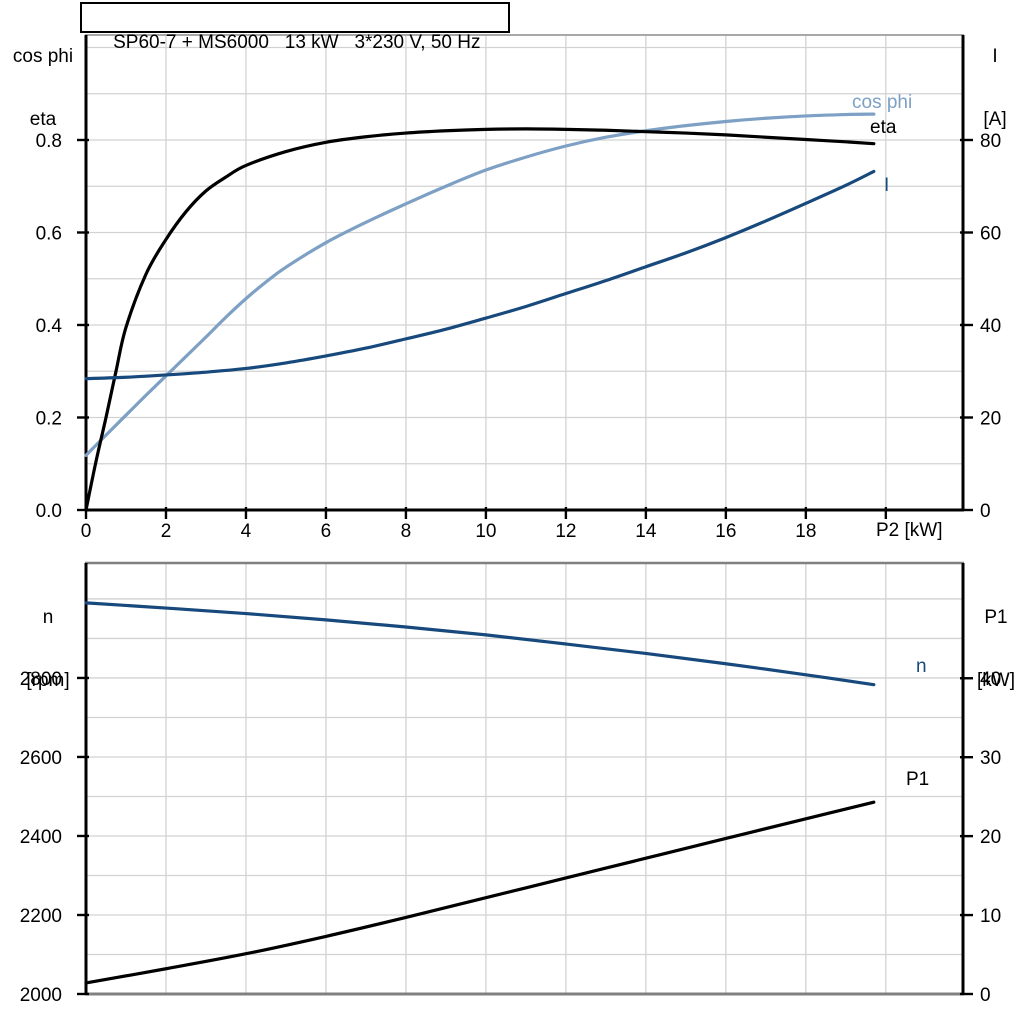 The image size is (1024, 1024). I want to click on left-tick-label: 2000, so click(41, 995).